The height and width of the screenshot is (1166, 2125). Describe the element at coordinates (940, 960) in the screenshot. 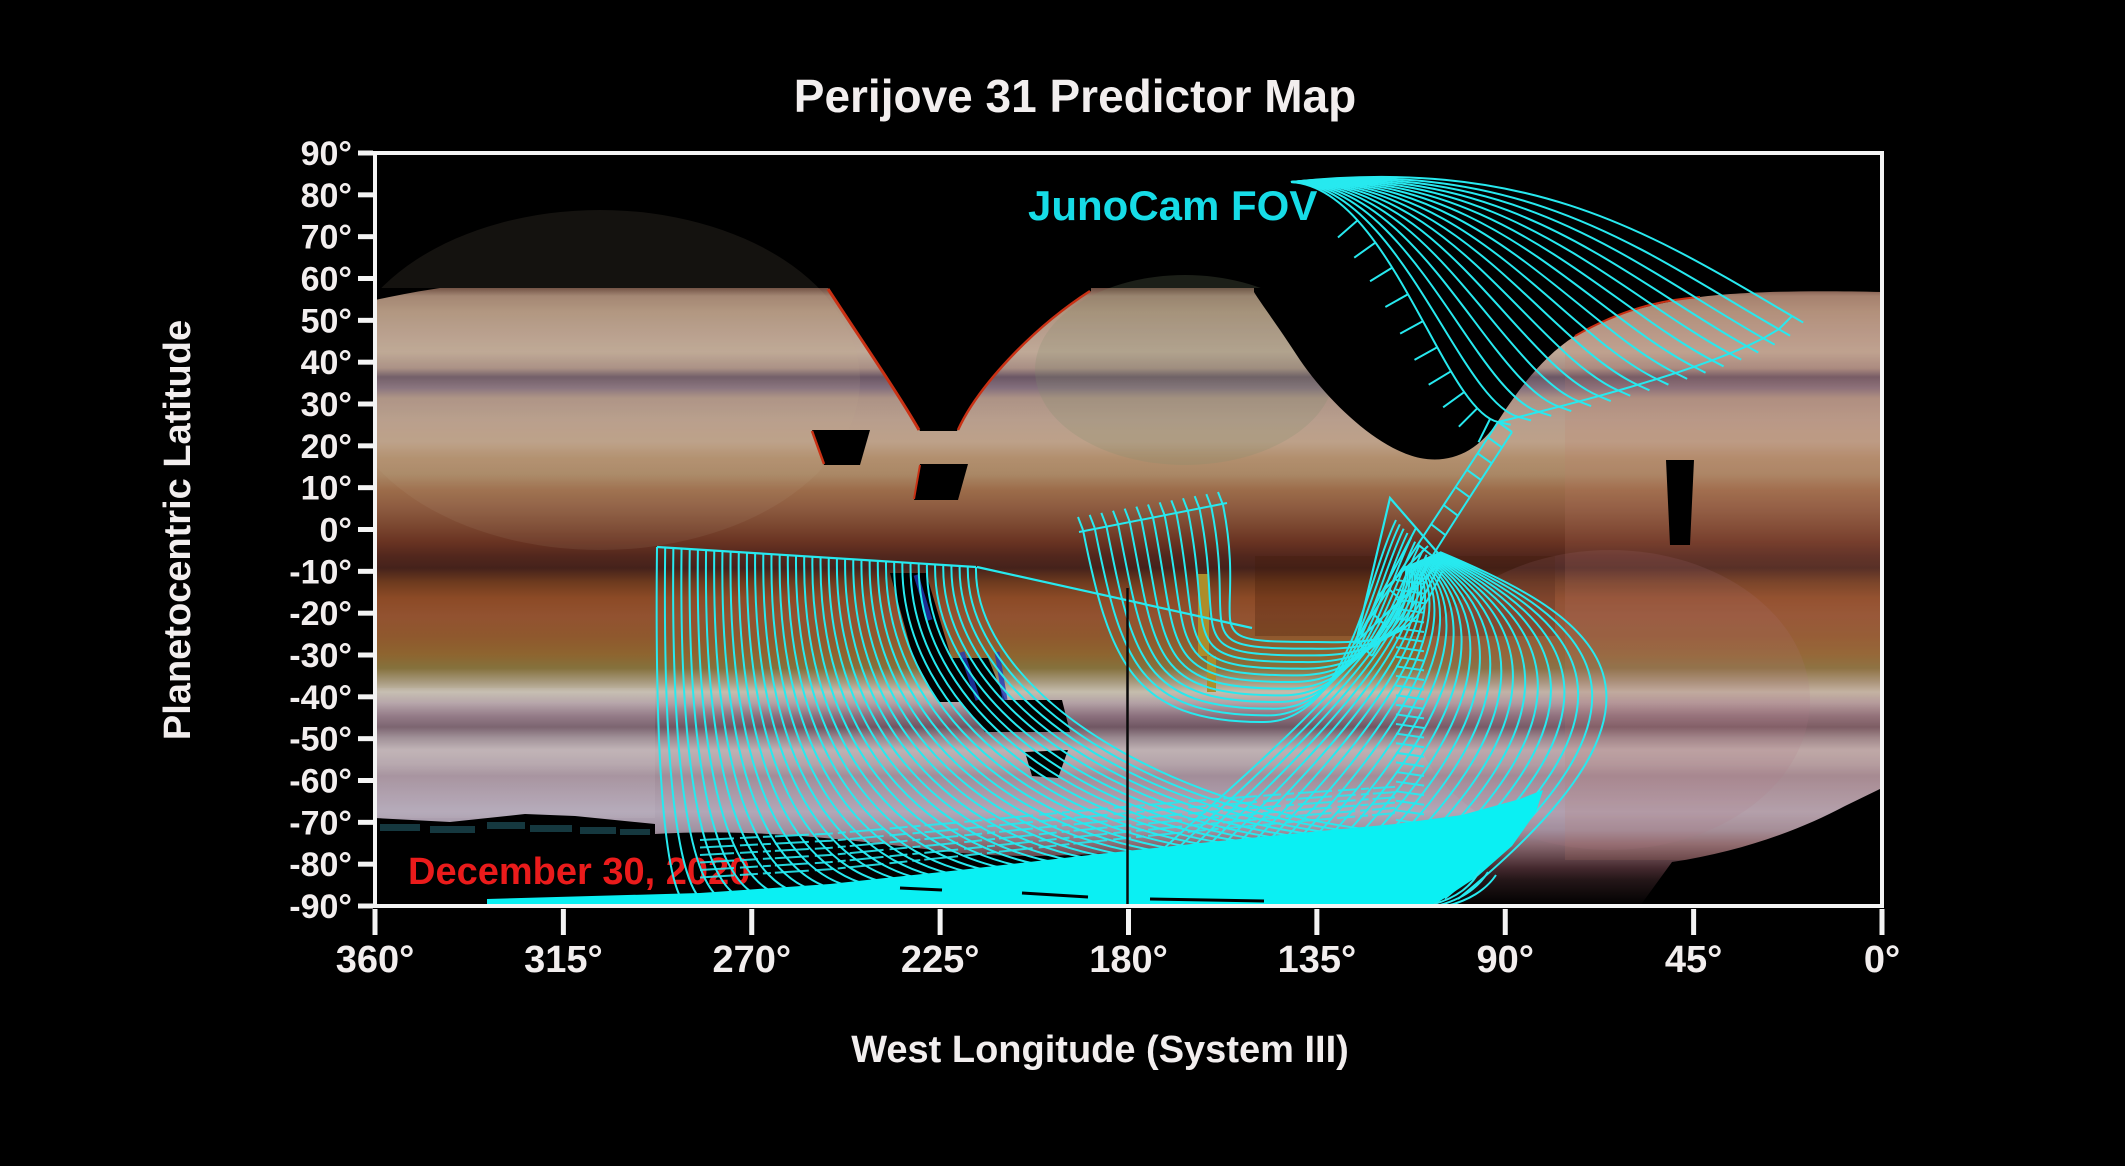

I see `x-tick-label: 225°` at that location.